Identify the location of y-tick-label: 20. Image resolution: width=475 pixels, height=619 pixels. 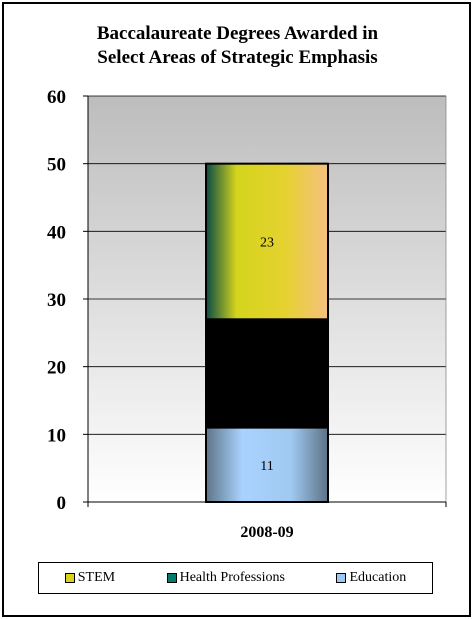
(56, 368).